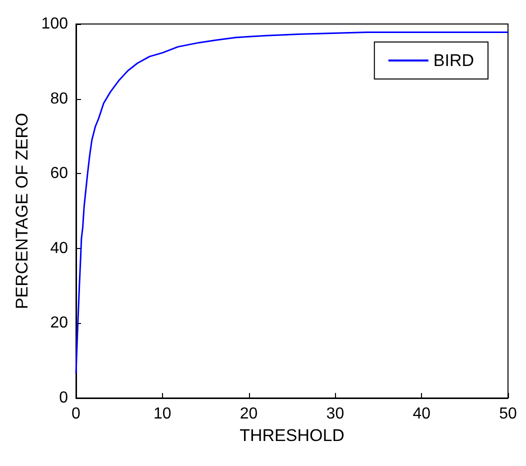  I want to click on y-tick-label: 100, so click(54, 24).